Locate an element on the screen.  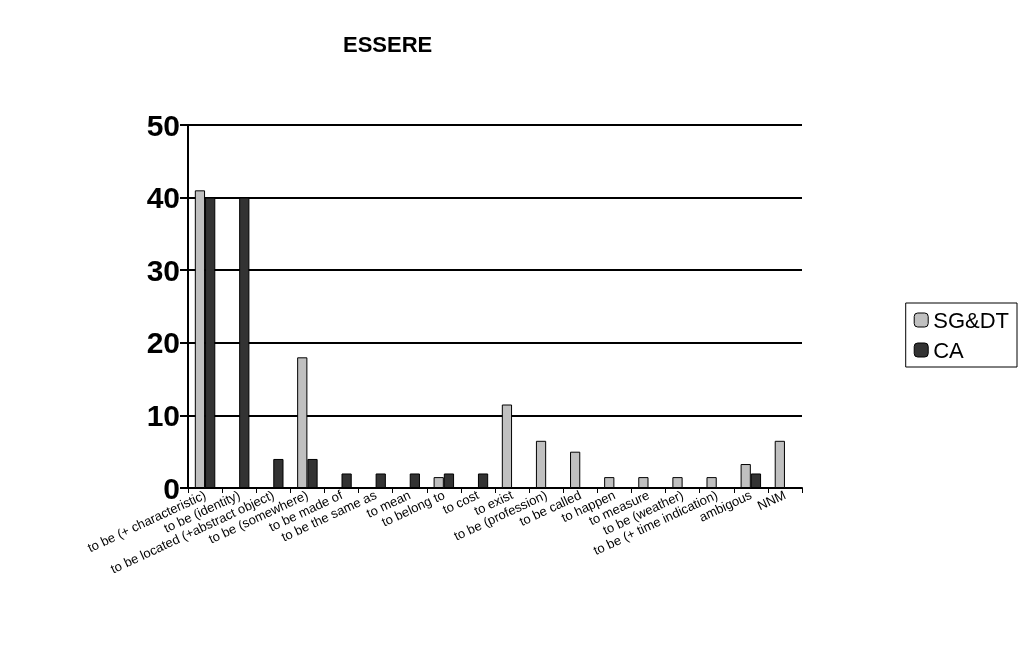
legend-label: CA is located at coordinates (949, 350).